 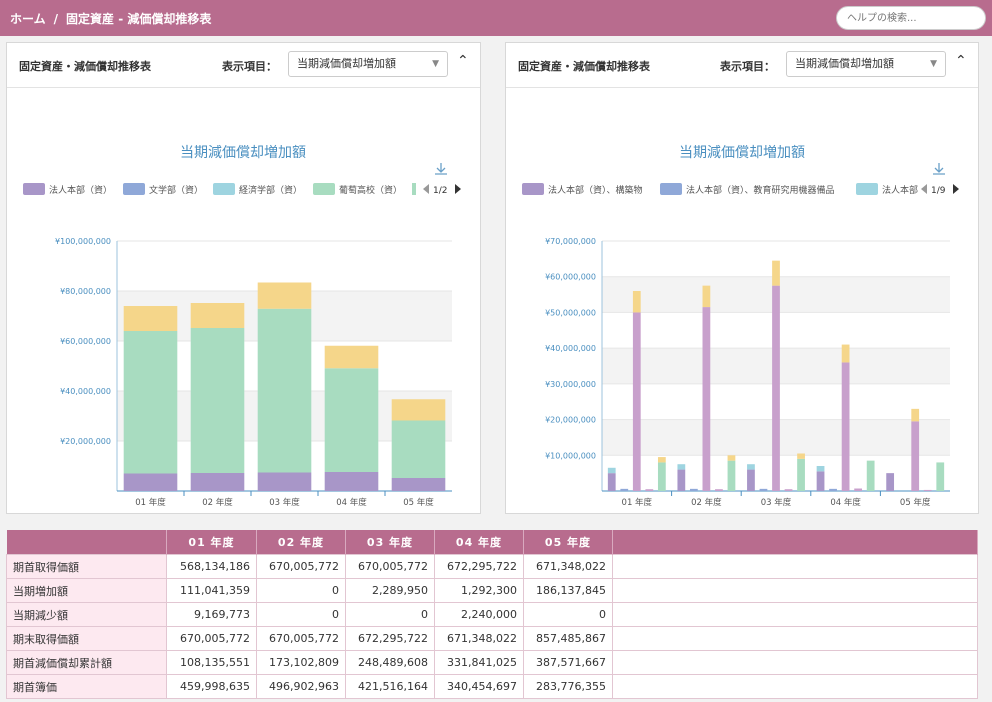 What do you see at coordinates (479, 590) in the screenshot?
I see `table-cell: 1,292,300` at bounding box center [479, 590].